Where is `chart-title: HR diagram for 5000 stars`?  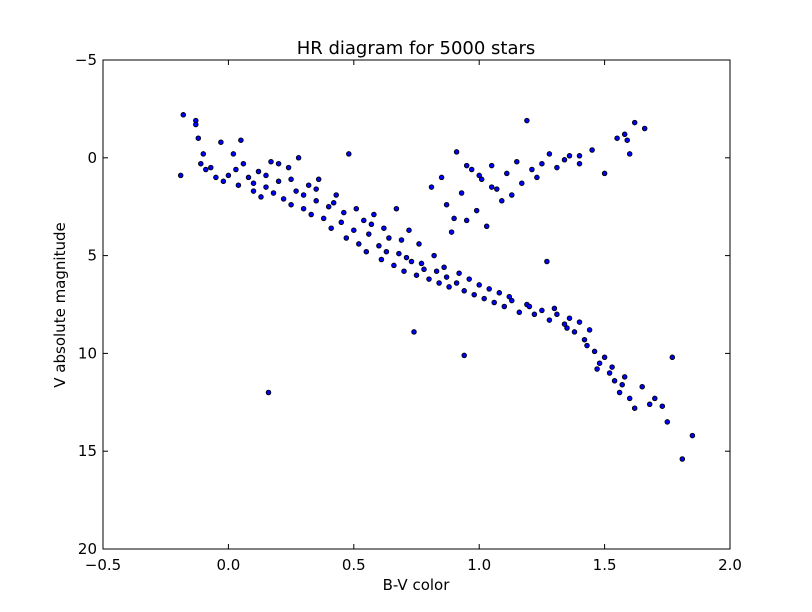 chart-title: HR diagram for 5000 stars is located at coordinates (416, 48).